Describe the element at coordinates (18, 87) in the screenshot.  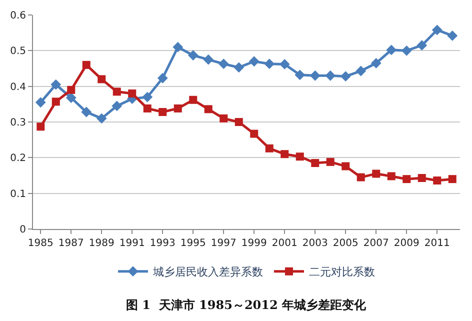
I see `y-tick-label: 0.4` at that location.